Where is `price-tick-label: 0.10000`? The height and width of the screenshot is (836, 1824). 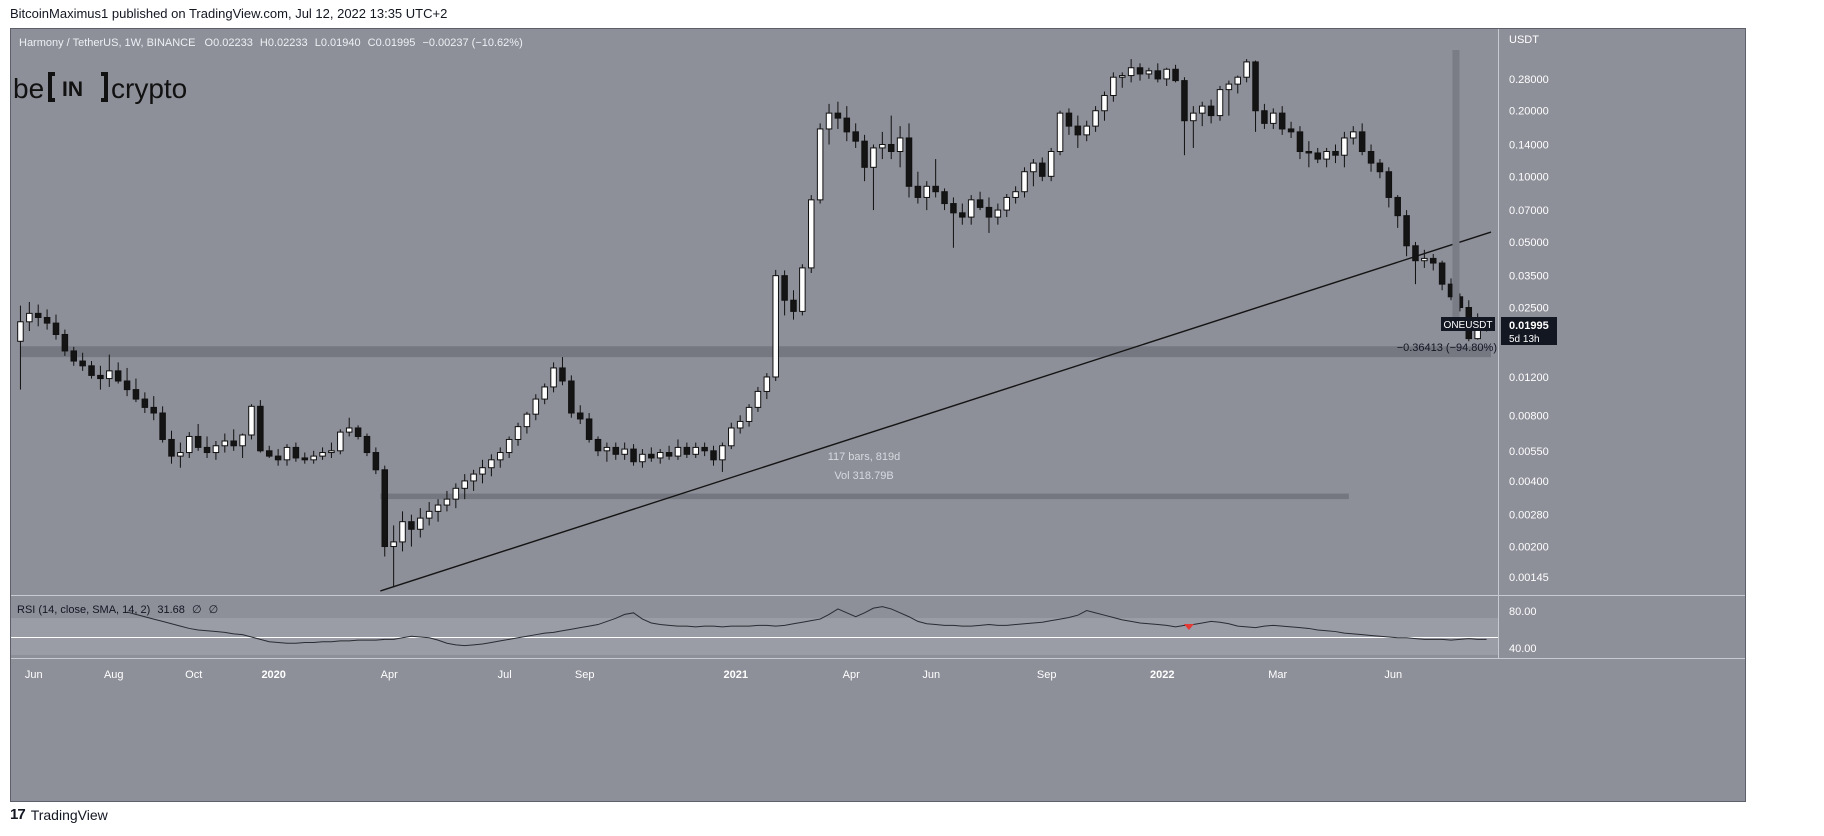 price-tick-label: 0.10000 is located at coordinates (1529, 177).